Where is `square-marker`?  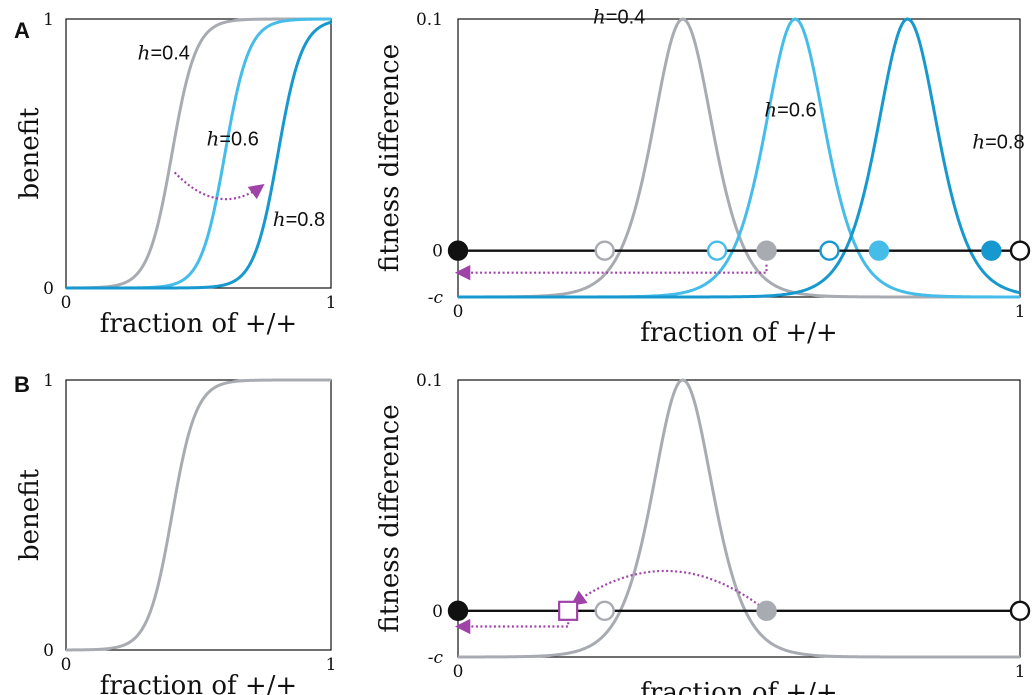 square-marker is located at coordinates (568, 610).